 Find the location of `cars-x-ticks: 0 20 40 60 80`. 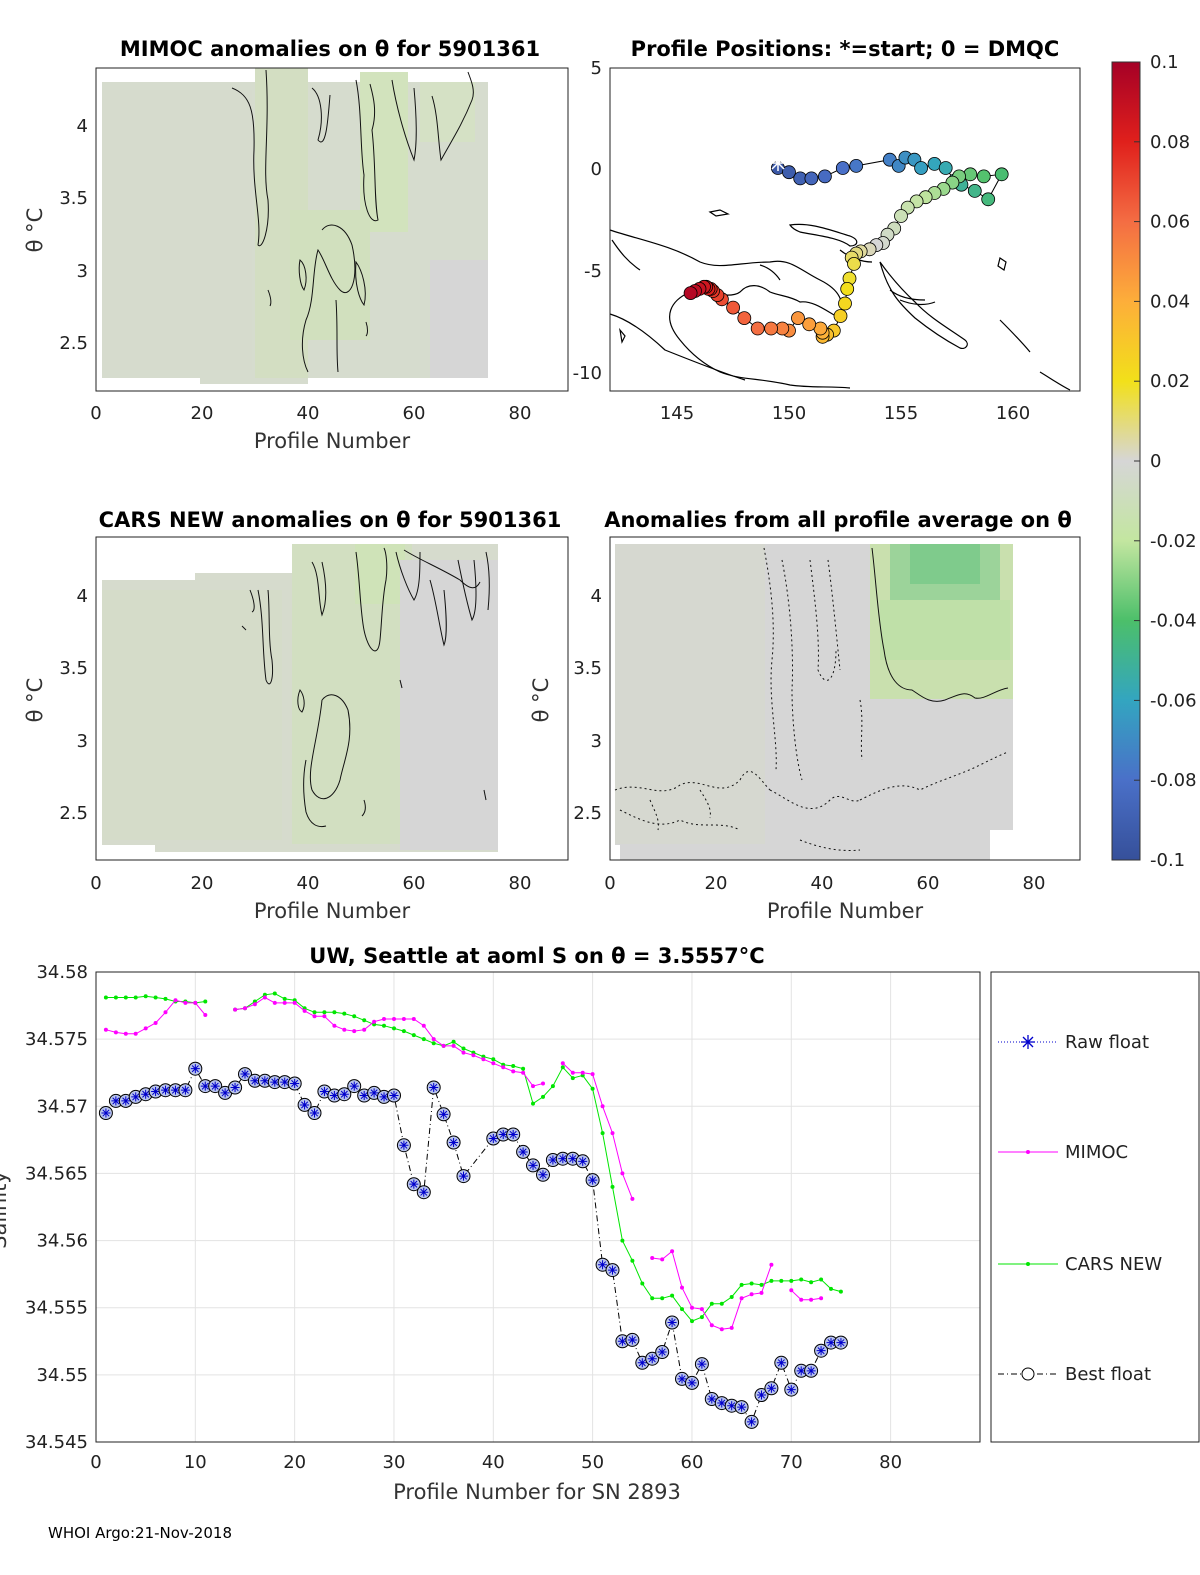

cars-x-ticks: 0 20 40 60 80 is located at coordinates (310, 883).